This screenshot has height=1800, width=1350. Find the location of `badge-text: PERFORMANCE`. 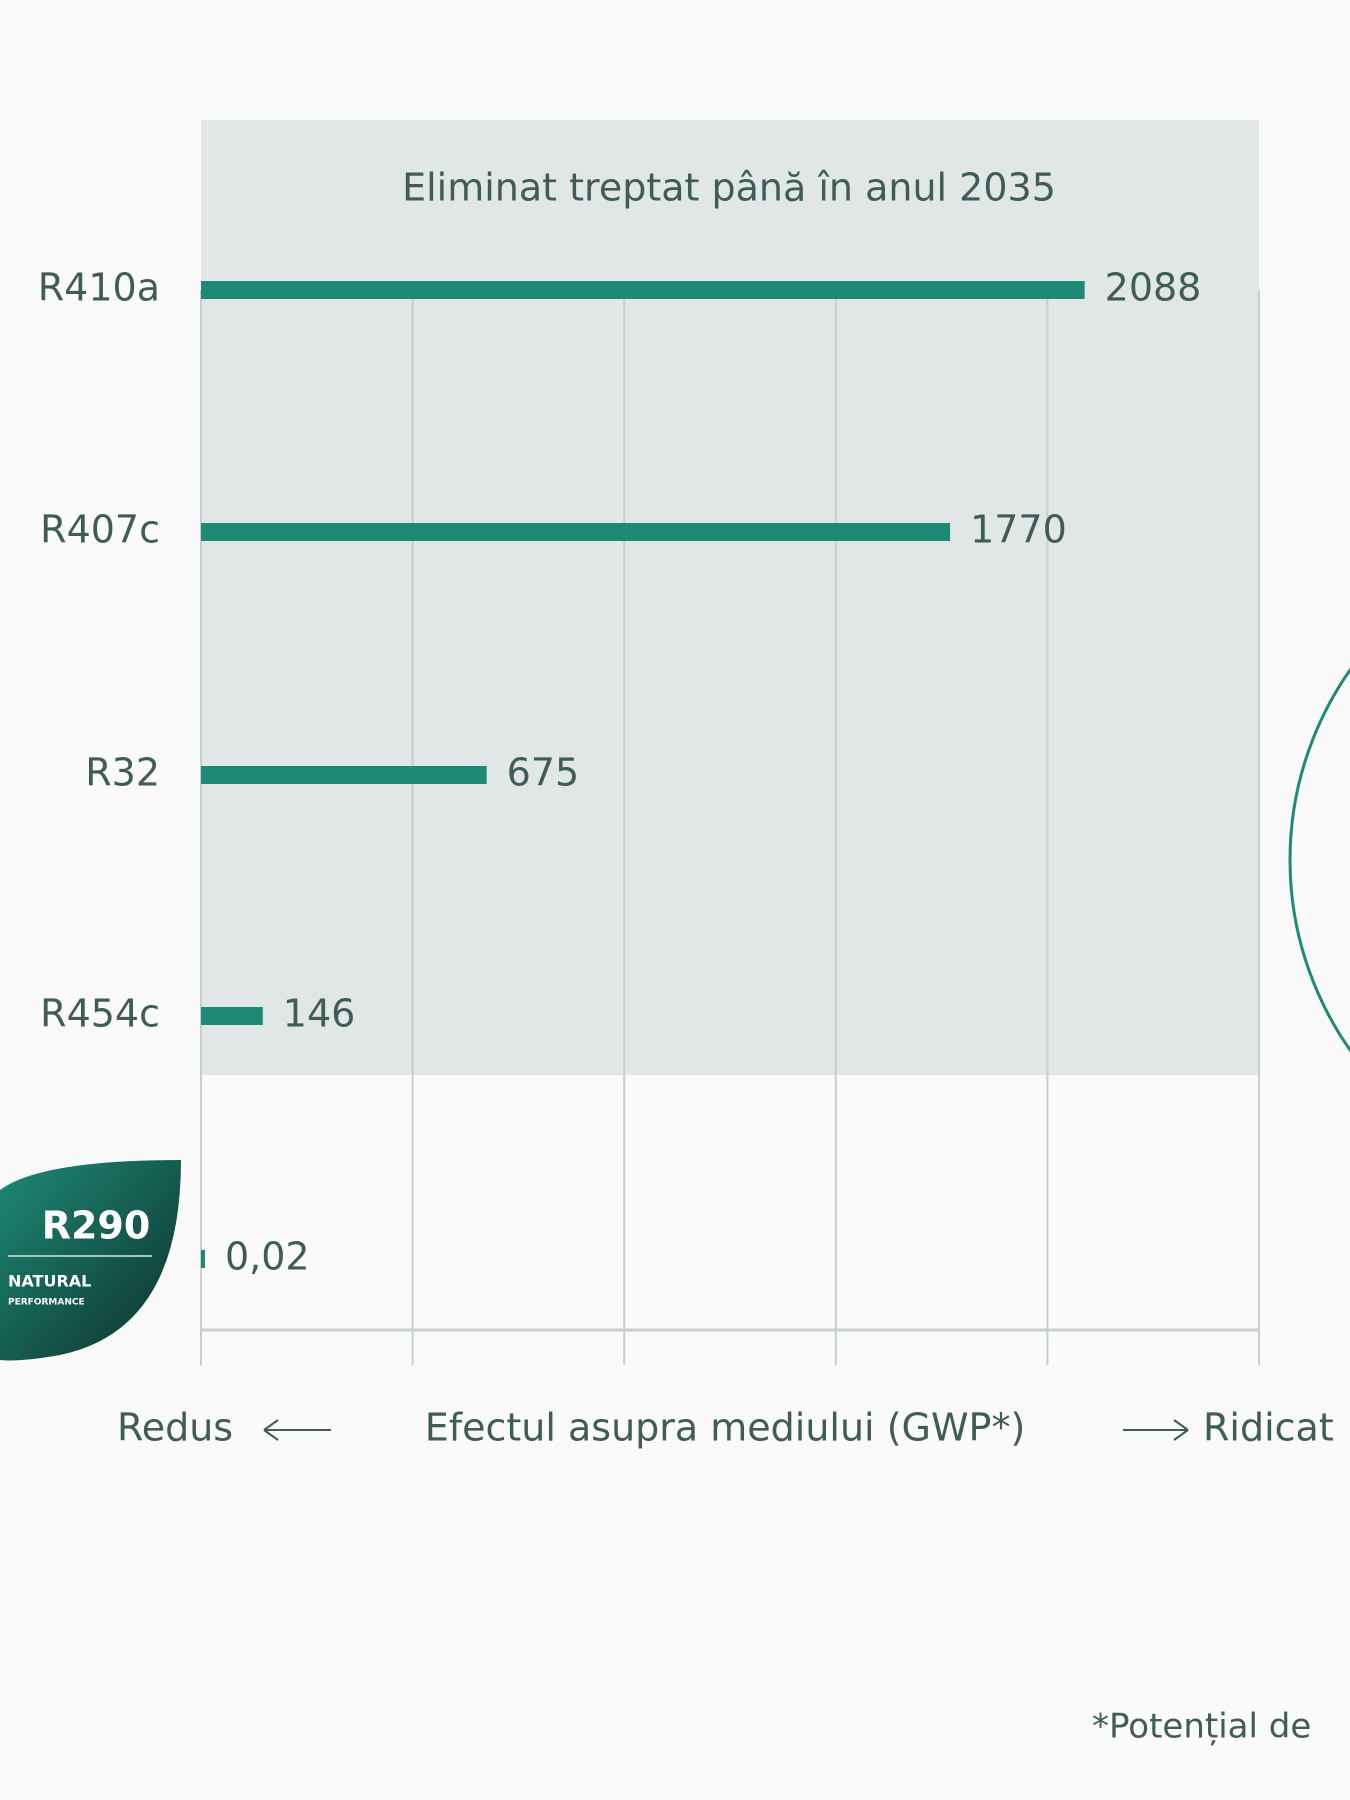

badge-text: PERFORMANCE is located at coordinates (46, 1303).